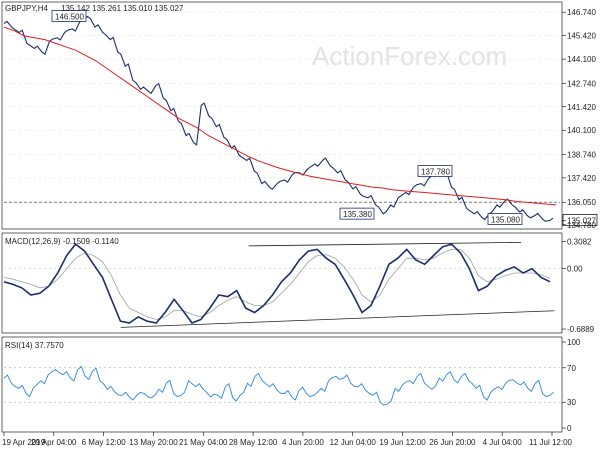 The width and height of the screenshot is (600, 450). Describe the element at coordinates (581, 36) in the screenshot. I see `price-tick-label: 145.420` at that location.